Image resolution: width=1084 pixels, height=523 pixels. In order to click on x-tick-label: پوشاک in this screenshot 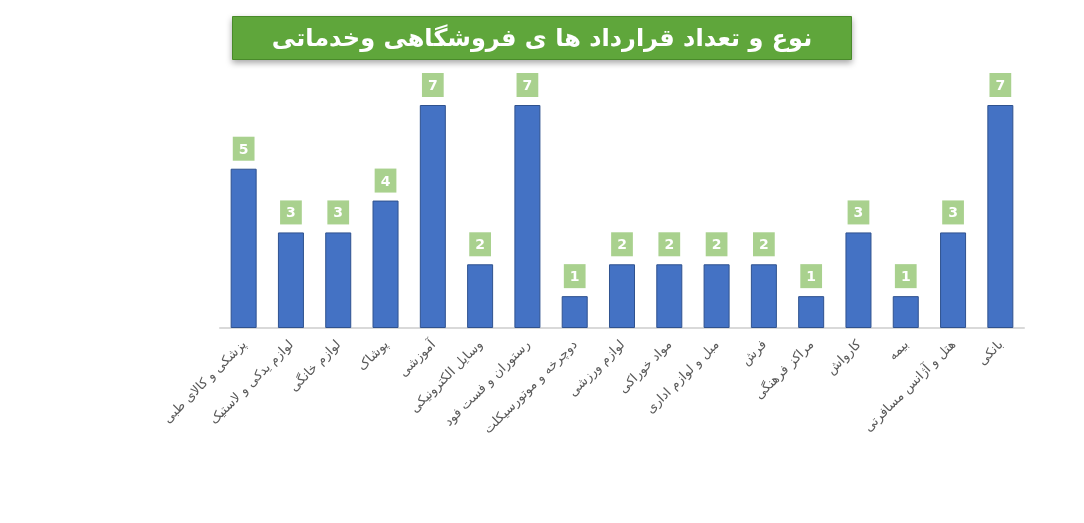, I will do `click(373, 355)`.